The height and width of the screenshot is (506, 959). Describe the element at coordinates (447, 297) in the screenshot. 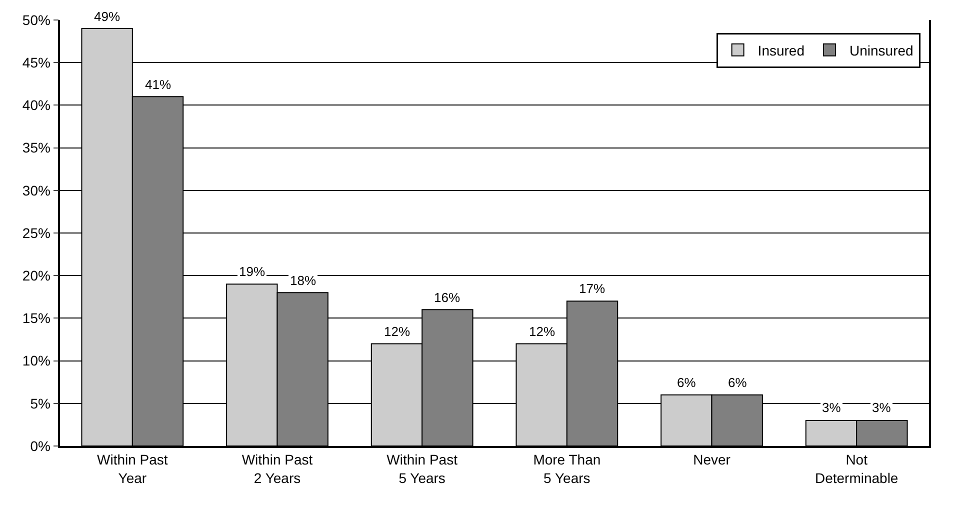

I see `data-label: 16%` at that location.